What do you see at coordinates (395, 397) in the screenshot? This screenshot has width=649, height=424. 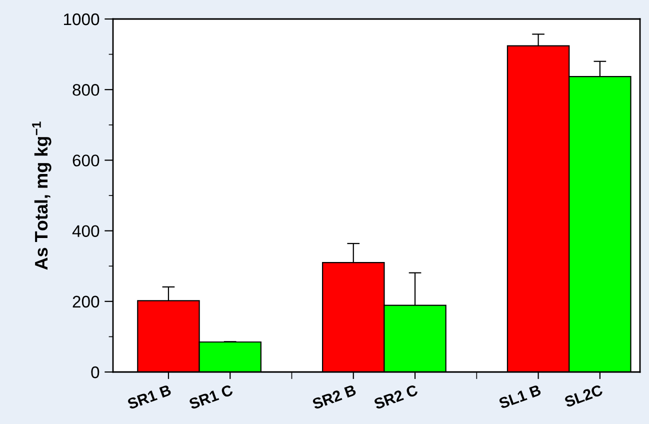 I see `x-tick-label: SR2 C` at bounding box center [395, 397].